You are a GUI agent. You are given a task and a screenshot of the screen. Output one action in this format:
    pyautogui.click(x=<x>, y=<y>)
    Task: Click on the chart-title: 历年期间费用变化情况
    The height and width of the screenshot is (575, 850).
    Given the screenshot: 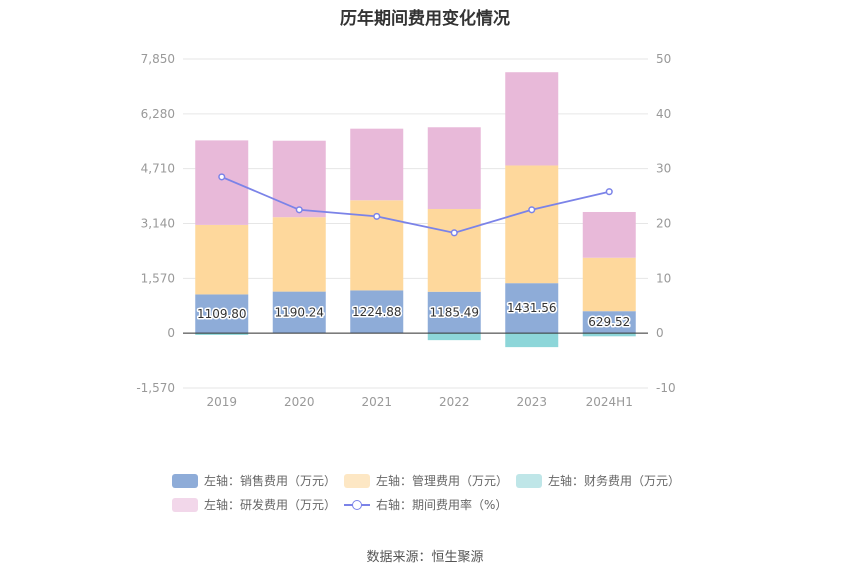 What is the action you would take?
    pyautogui.click(x=425, y=19)
    